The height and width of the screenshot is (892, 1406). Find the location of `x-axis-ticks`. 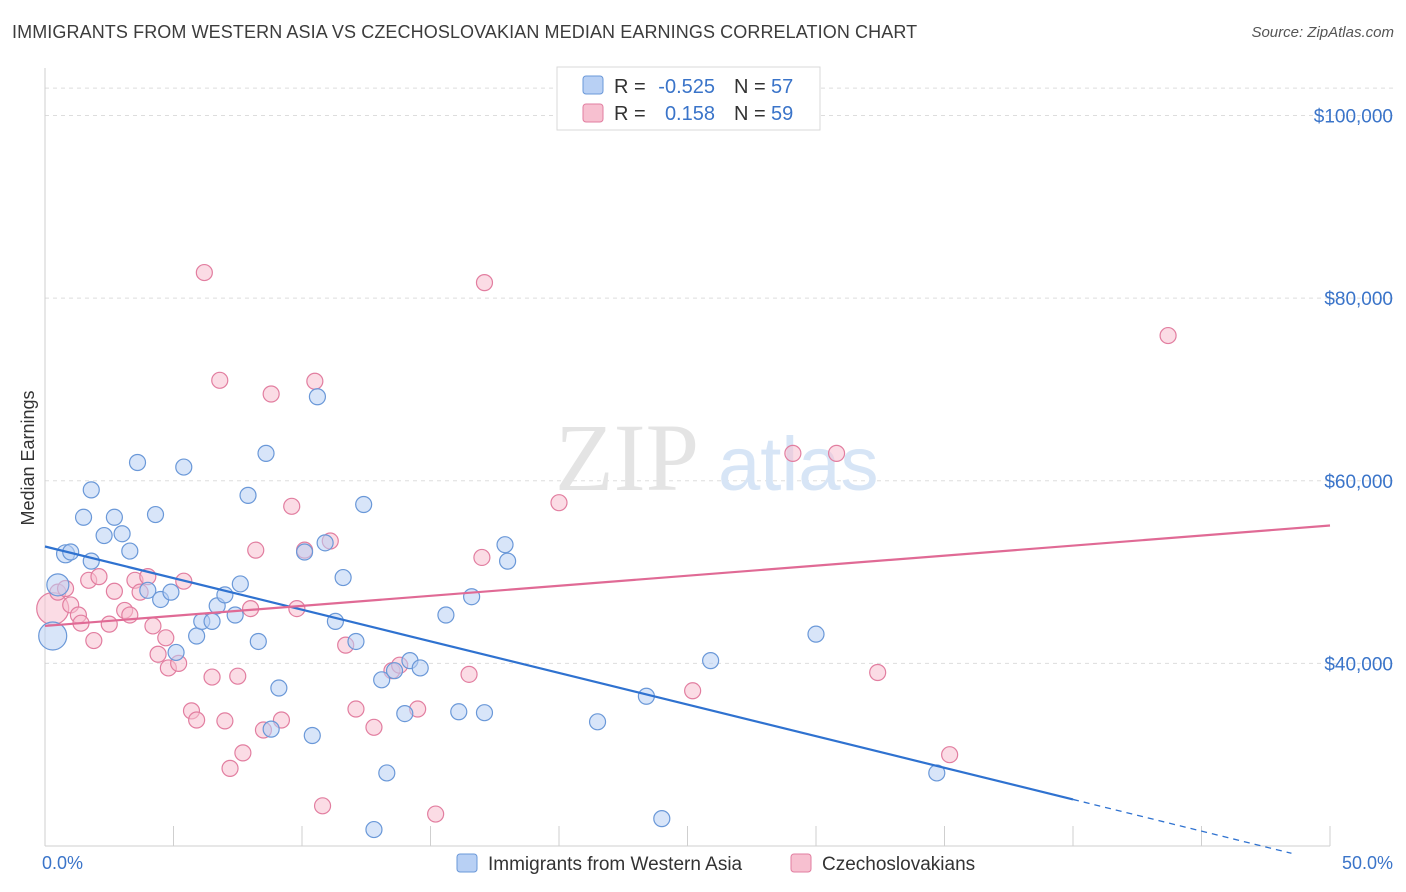

x-axis-ticks is located at coordinates (687, 836).